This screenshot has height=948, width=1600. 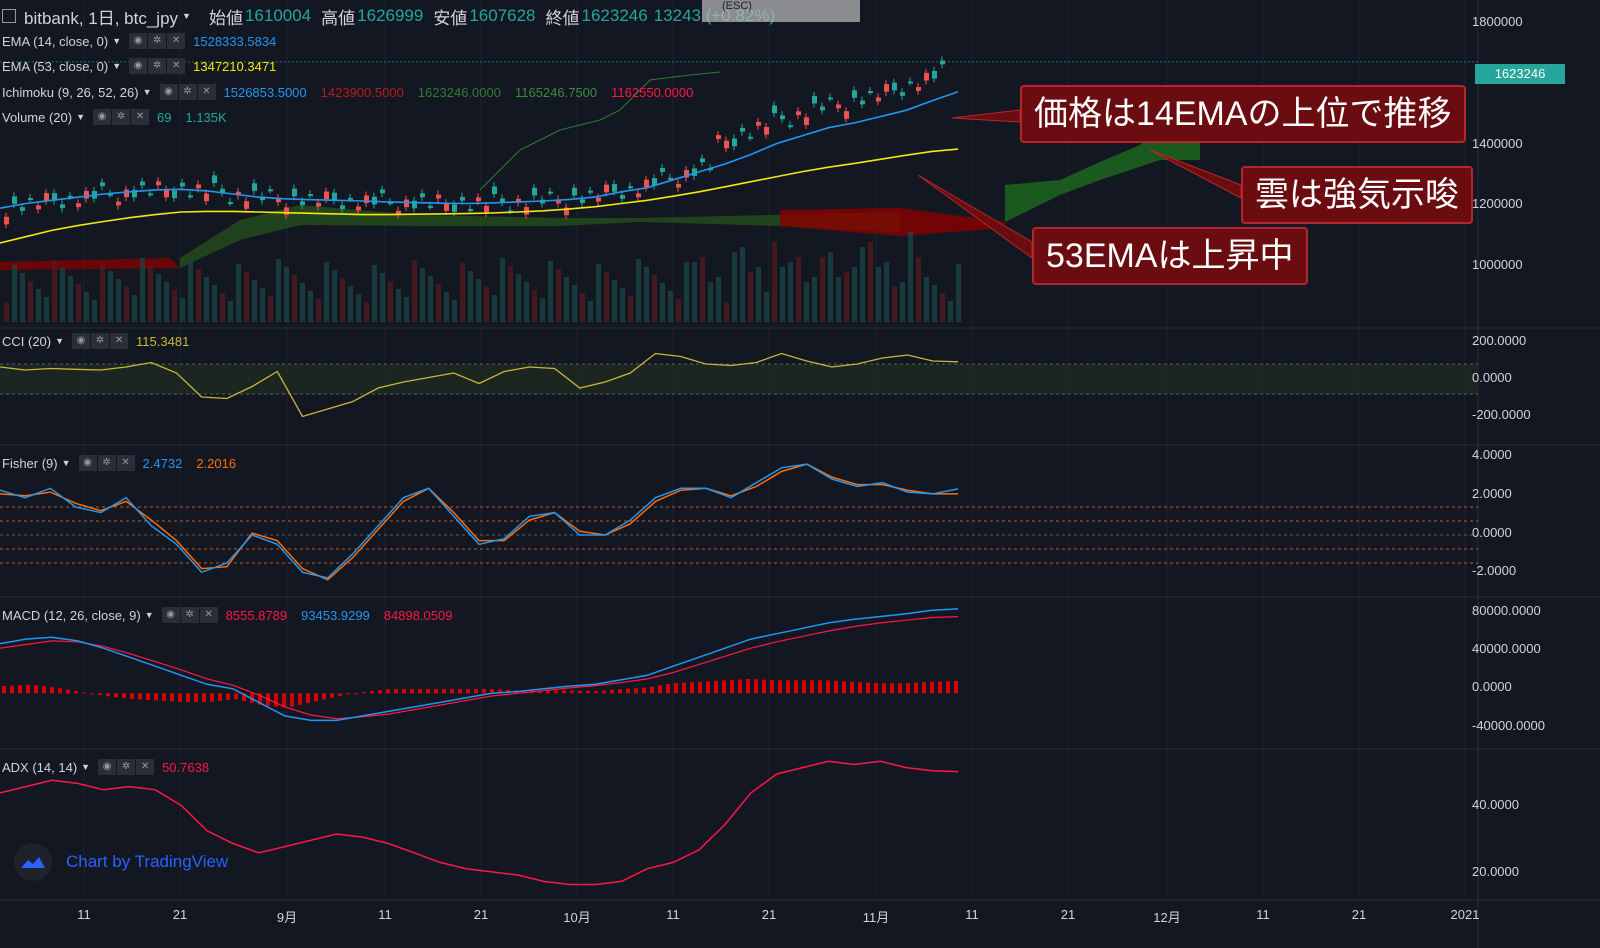 I want to click on ichimoku-cloud-bullish, so click(x=540, y=236).